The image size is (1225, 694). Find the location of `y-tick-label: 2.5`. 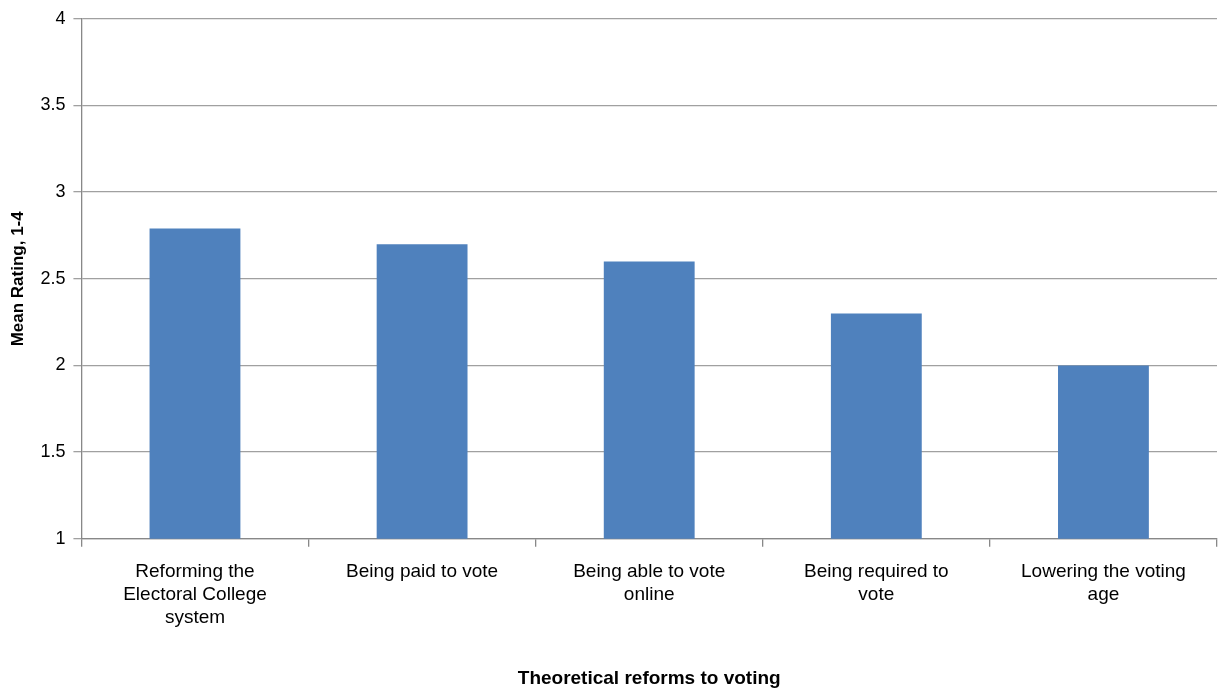

y-tick-label: 2.5 is located at coordinates (53, 277).